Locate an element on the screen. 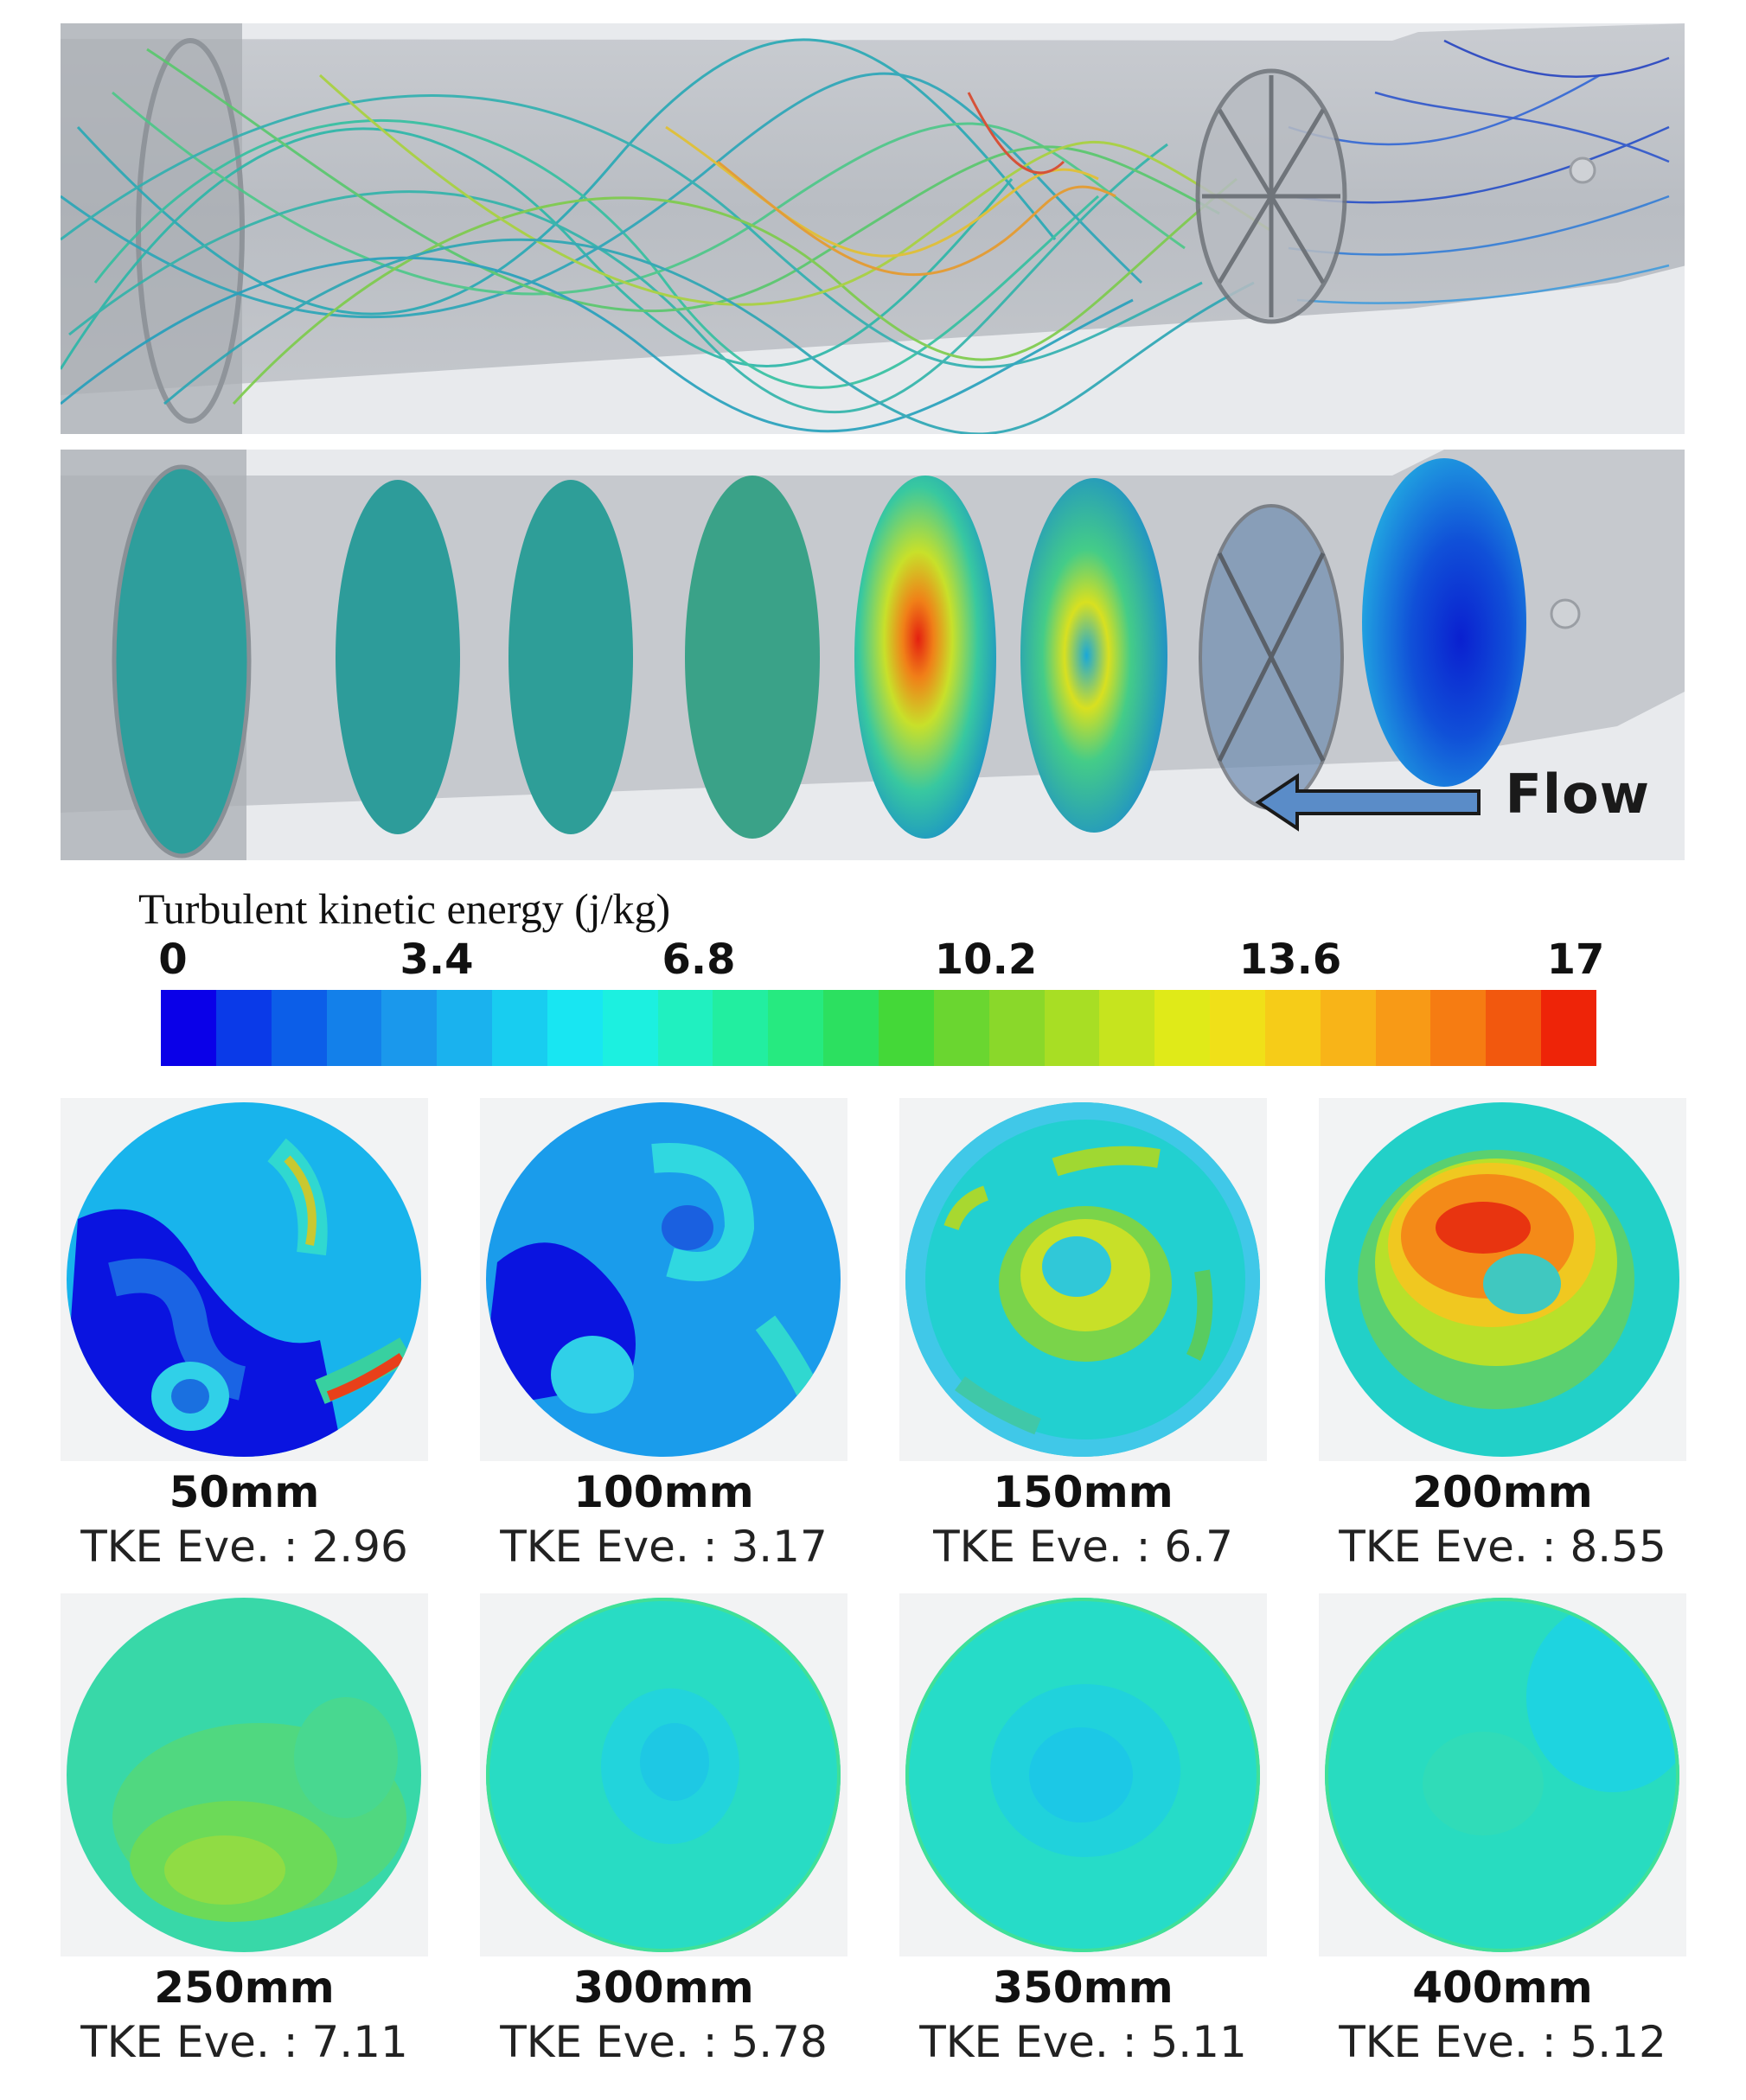 The width and height of the screenshot is (1746, 2100). section-cell-50mm: 50mm TKE Eve. : 2.96 is located at coordinates (245, 1336).